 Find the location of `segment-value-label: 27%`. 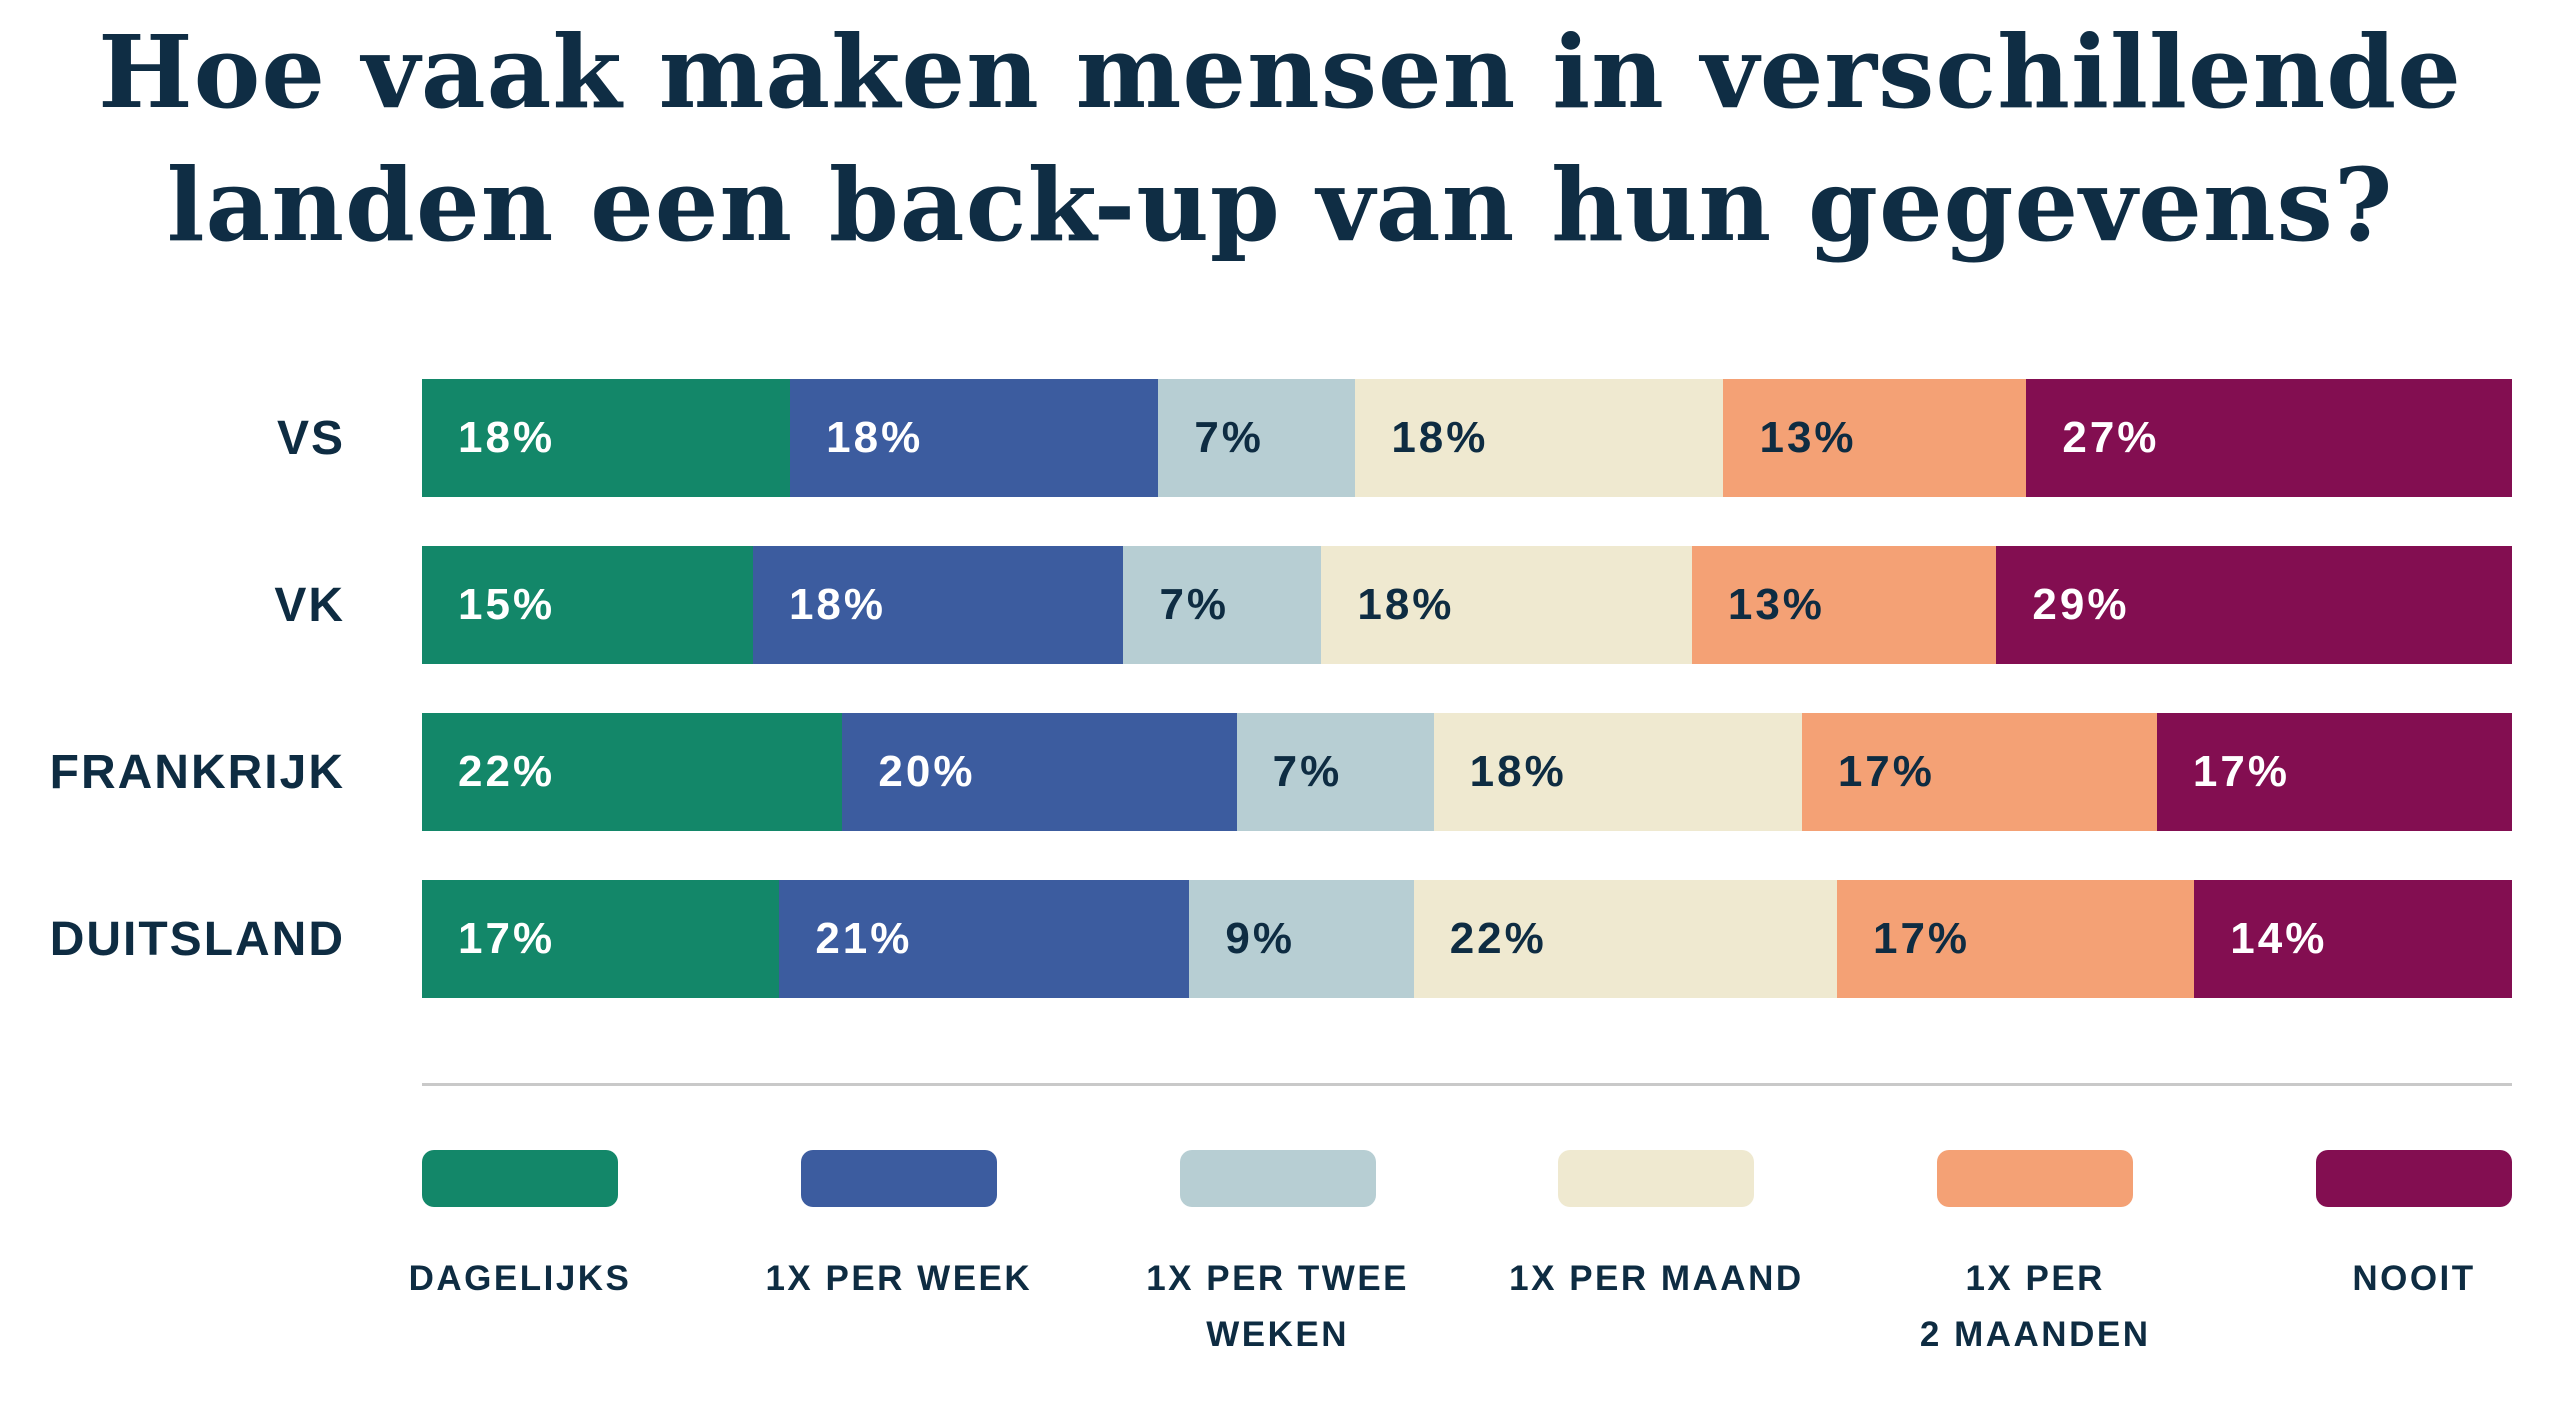

segment-value-label: 27% is located at coordinates (2111, 437).